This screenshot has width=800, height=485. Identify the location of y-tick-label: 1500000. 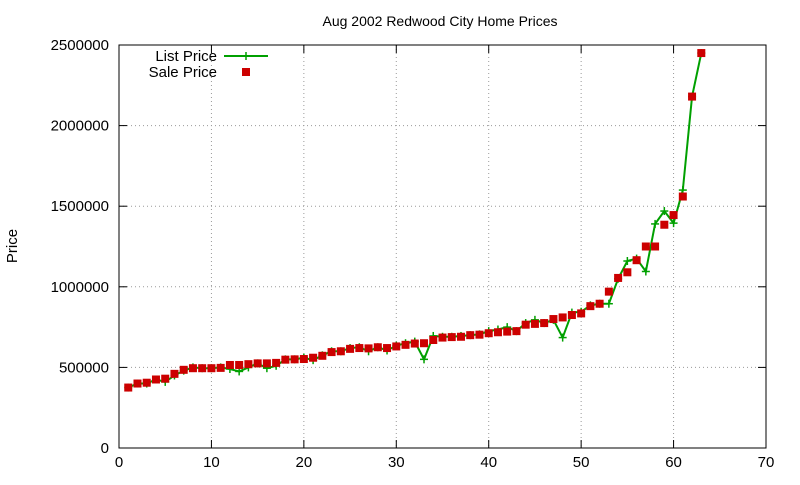
(80, 206).